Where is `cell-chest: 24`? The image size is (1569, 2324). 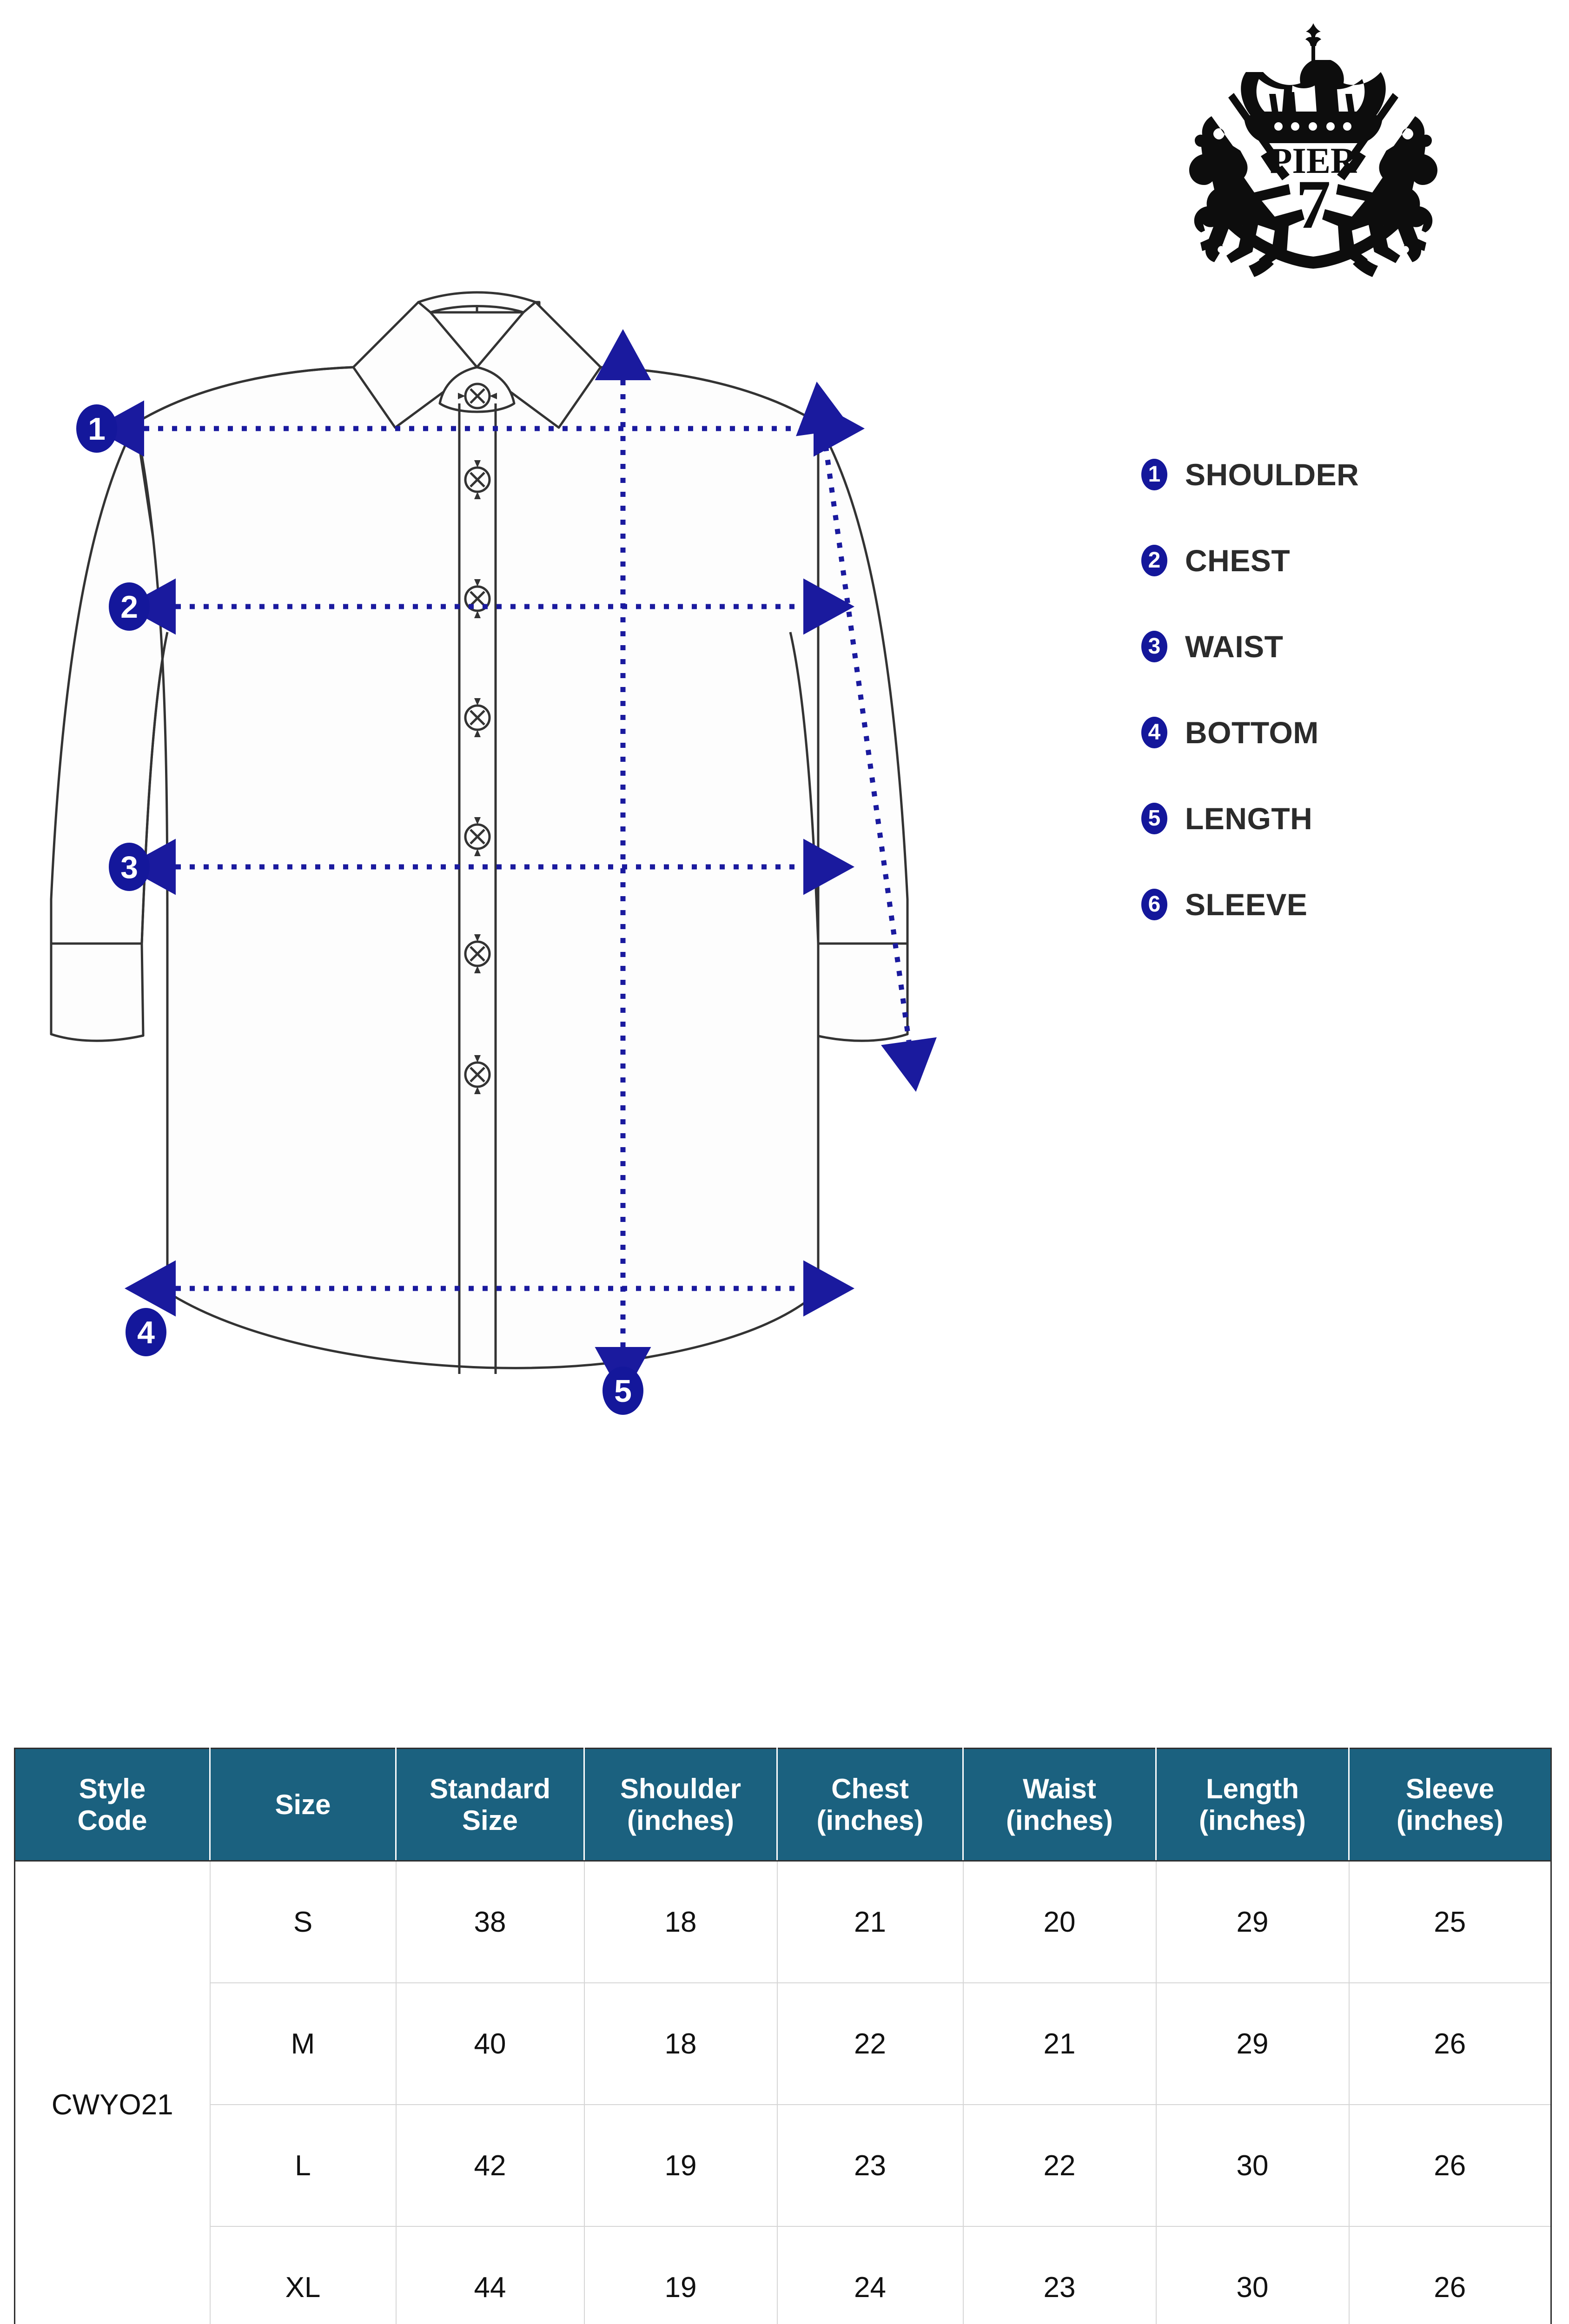 cell-chest: 24 is located at coordinates (870, 2275).